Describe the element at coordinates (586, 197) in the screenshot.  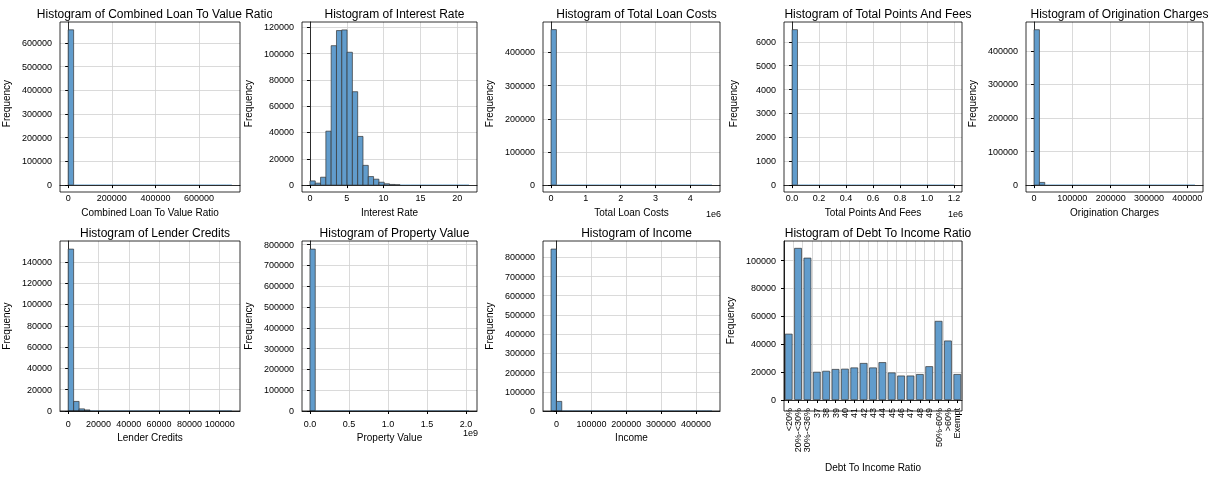
I see `x-tick-label: 1` at that location.